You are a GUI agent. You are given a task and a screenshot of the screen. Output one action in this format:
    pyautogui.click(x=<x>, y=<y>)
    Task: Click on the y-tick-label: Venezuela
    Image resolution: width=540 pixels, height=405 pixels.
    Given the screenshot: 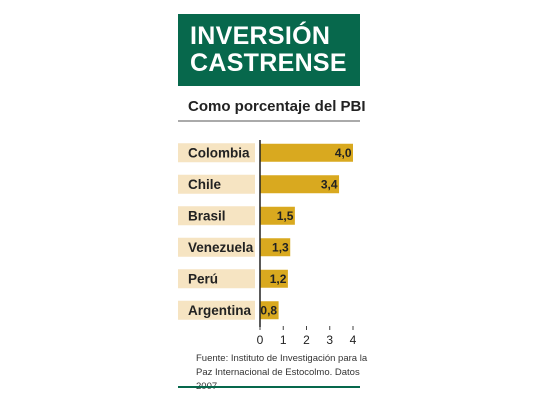 What is the action you would take?
    pyautogui.click(x=221, y=247)
    